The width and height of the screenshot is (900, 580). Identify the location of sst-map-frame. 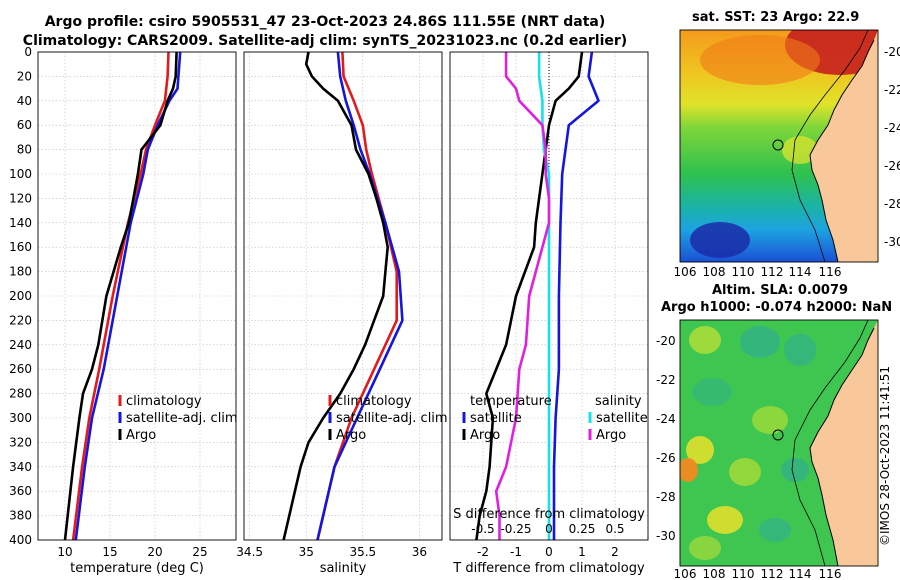
(779, 146).